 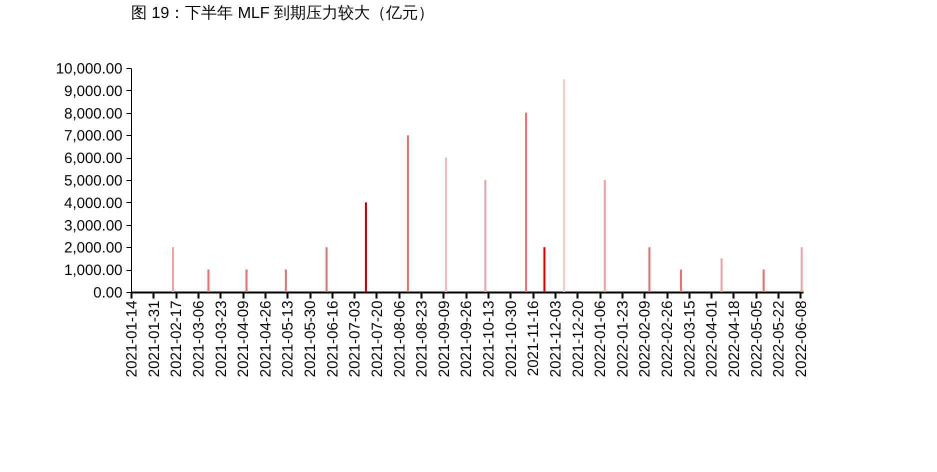 I want to click on y-tick-label: 6,000.00, so click(x=93, y=159).